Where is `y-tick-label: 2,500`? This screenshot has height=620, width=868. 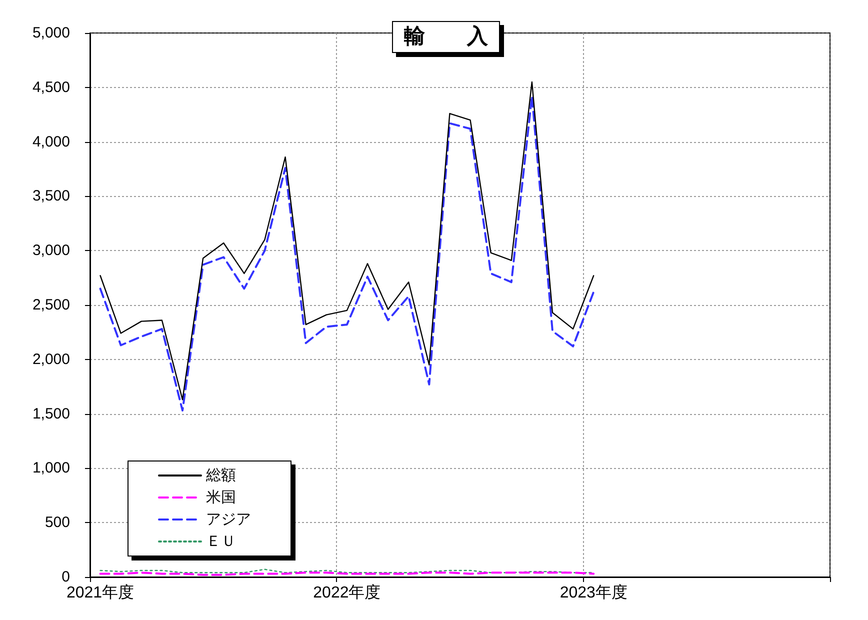
y-tick-label: 2,500 is located at coordinates (51, 305).